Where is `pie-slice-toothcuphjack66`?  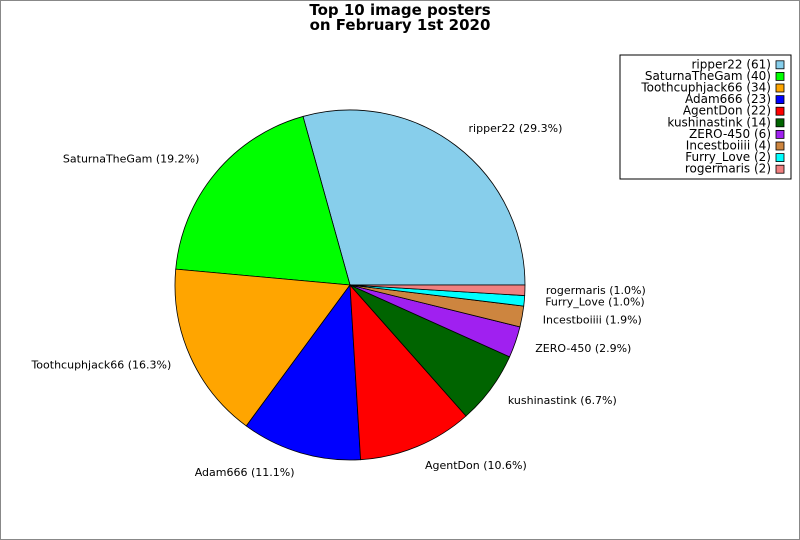 pie-slice-toothcuphjack66 is located at coordinates (262, 347).